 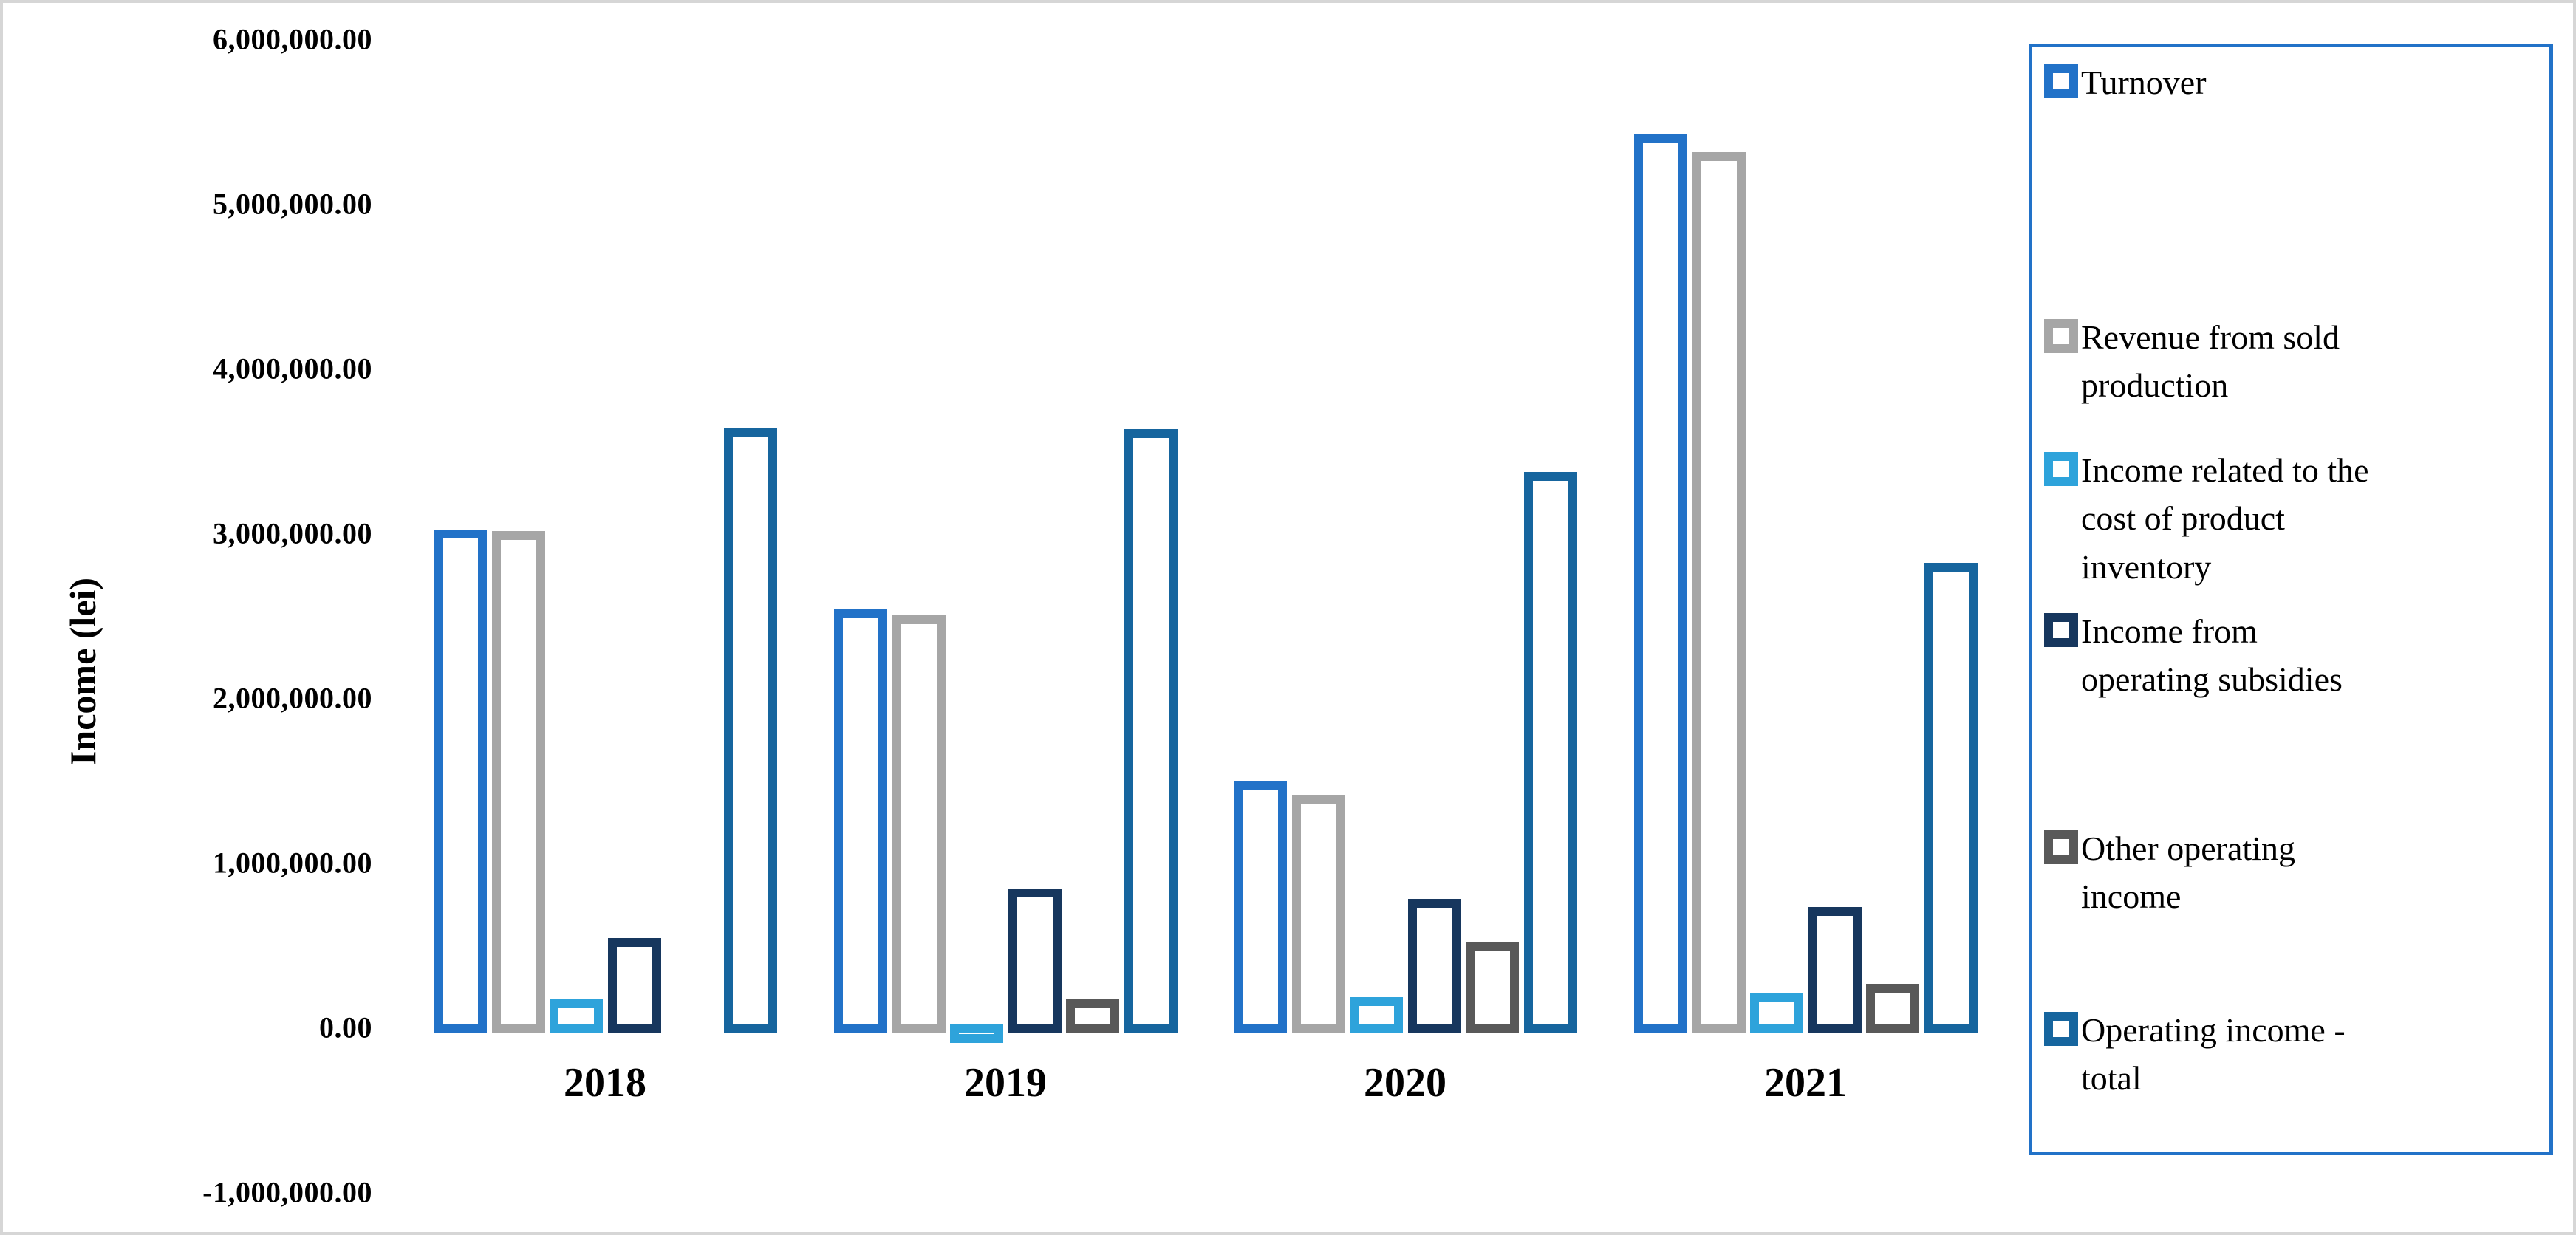 I want to click on bar-other-operating-income-2021, so click(x=1892, y=1009).